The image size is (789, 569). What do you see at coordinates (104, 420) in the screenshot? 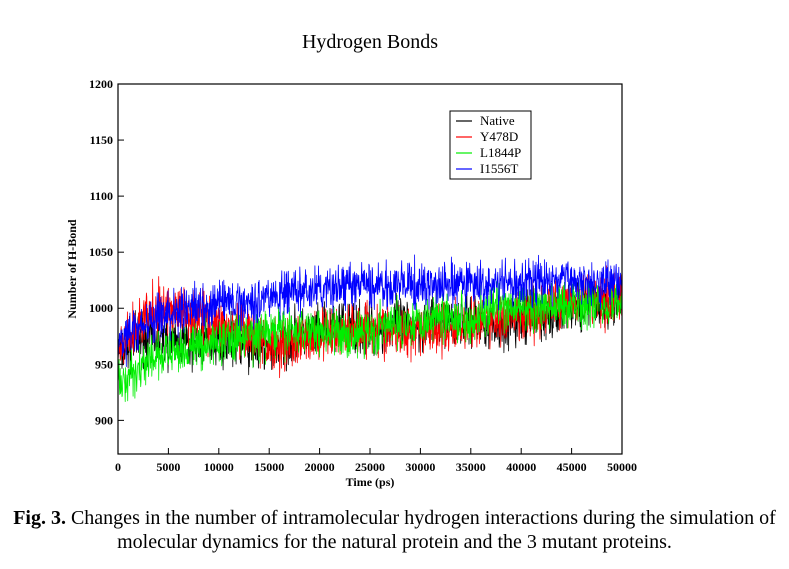
I see `y-tick-label: 900` at bounding box center [104, 420].